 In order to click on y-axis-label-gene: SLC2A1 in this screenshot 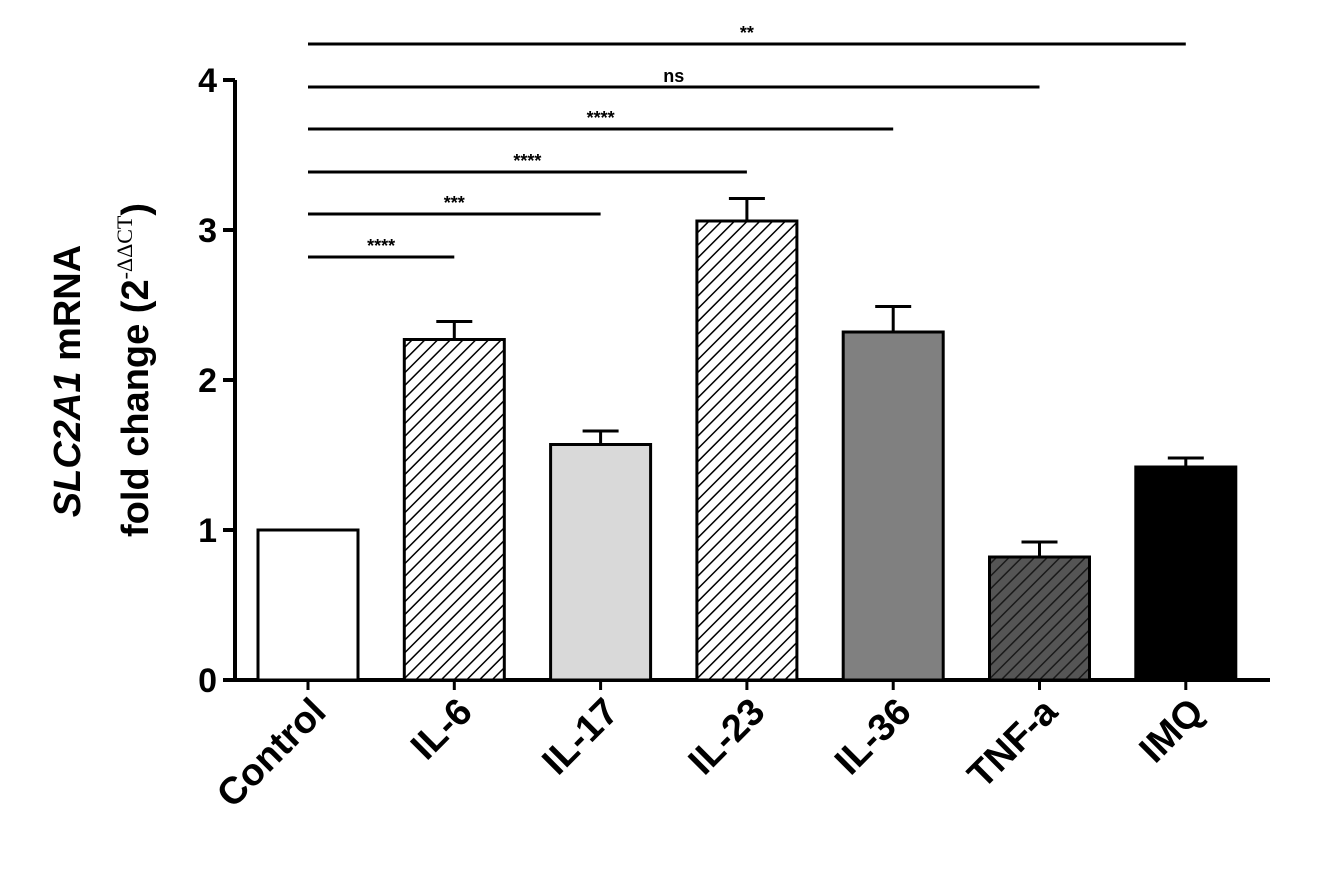, I will do `click(68, 444)`.